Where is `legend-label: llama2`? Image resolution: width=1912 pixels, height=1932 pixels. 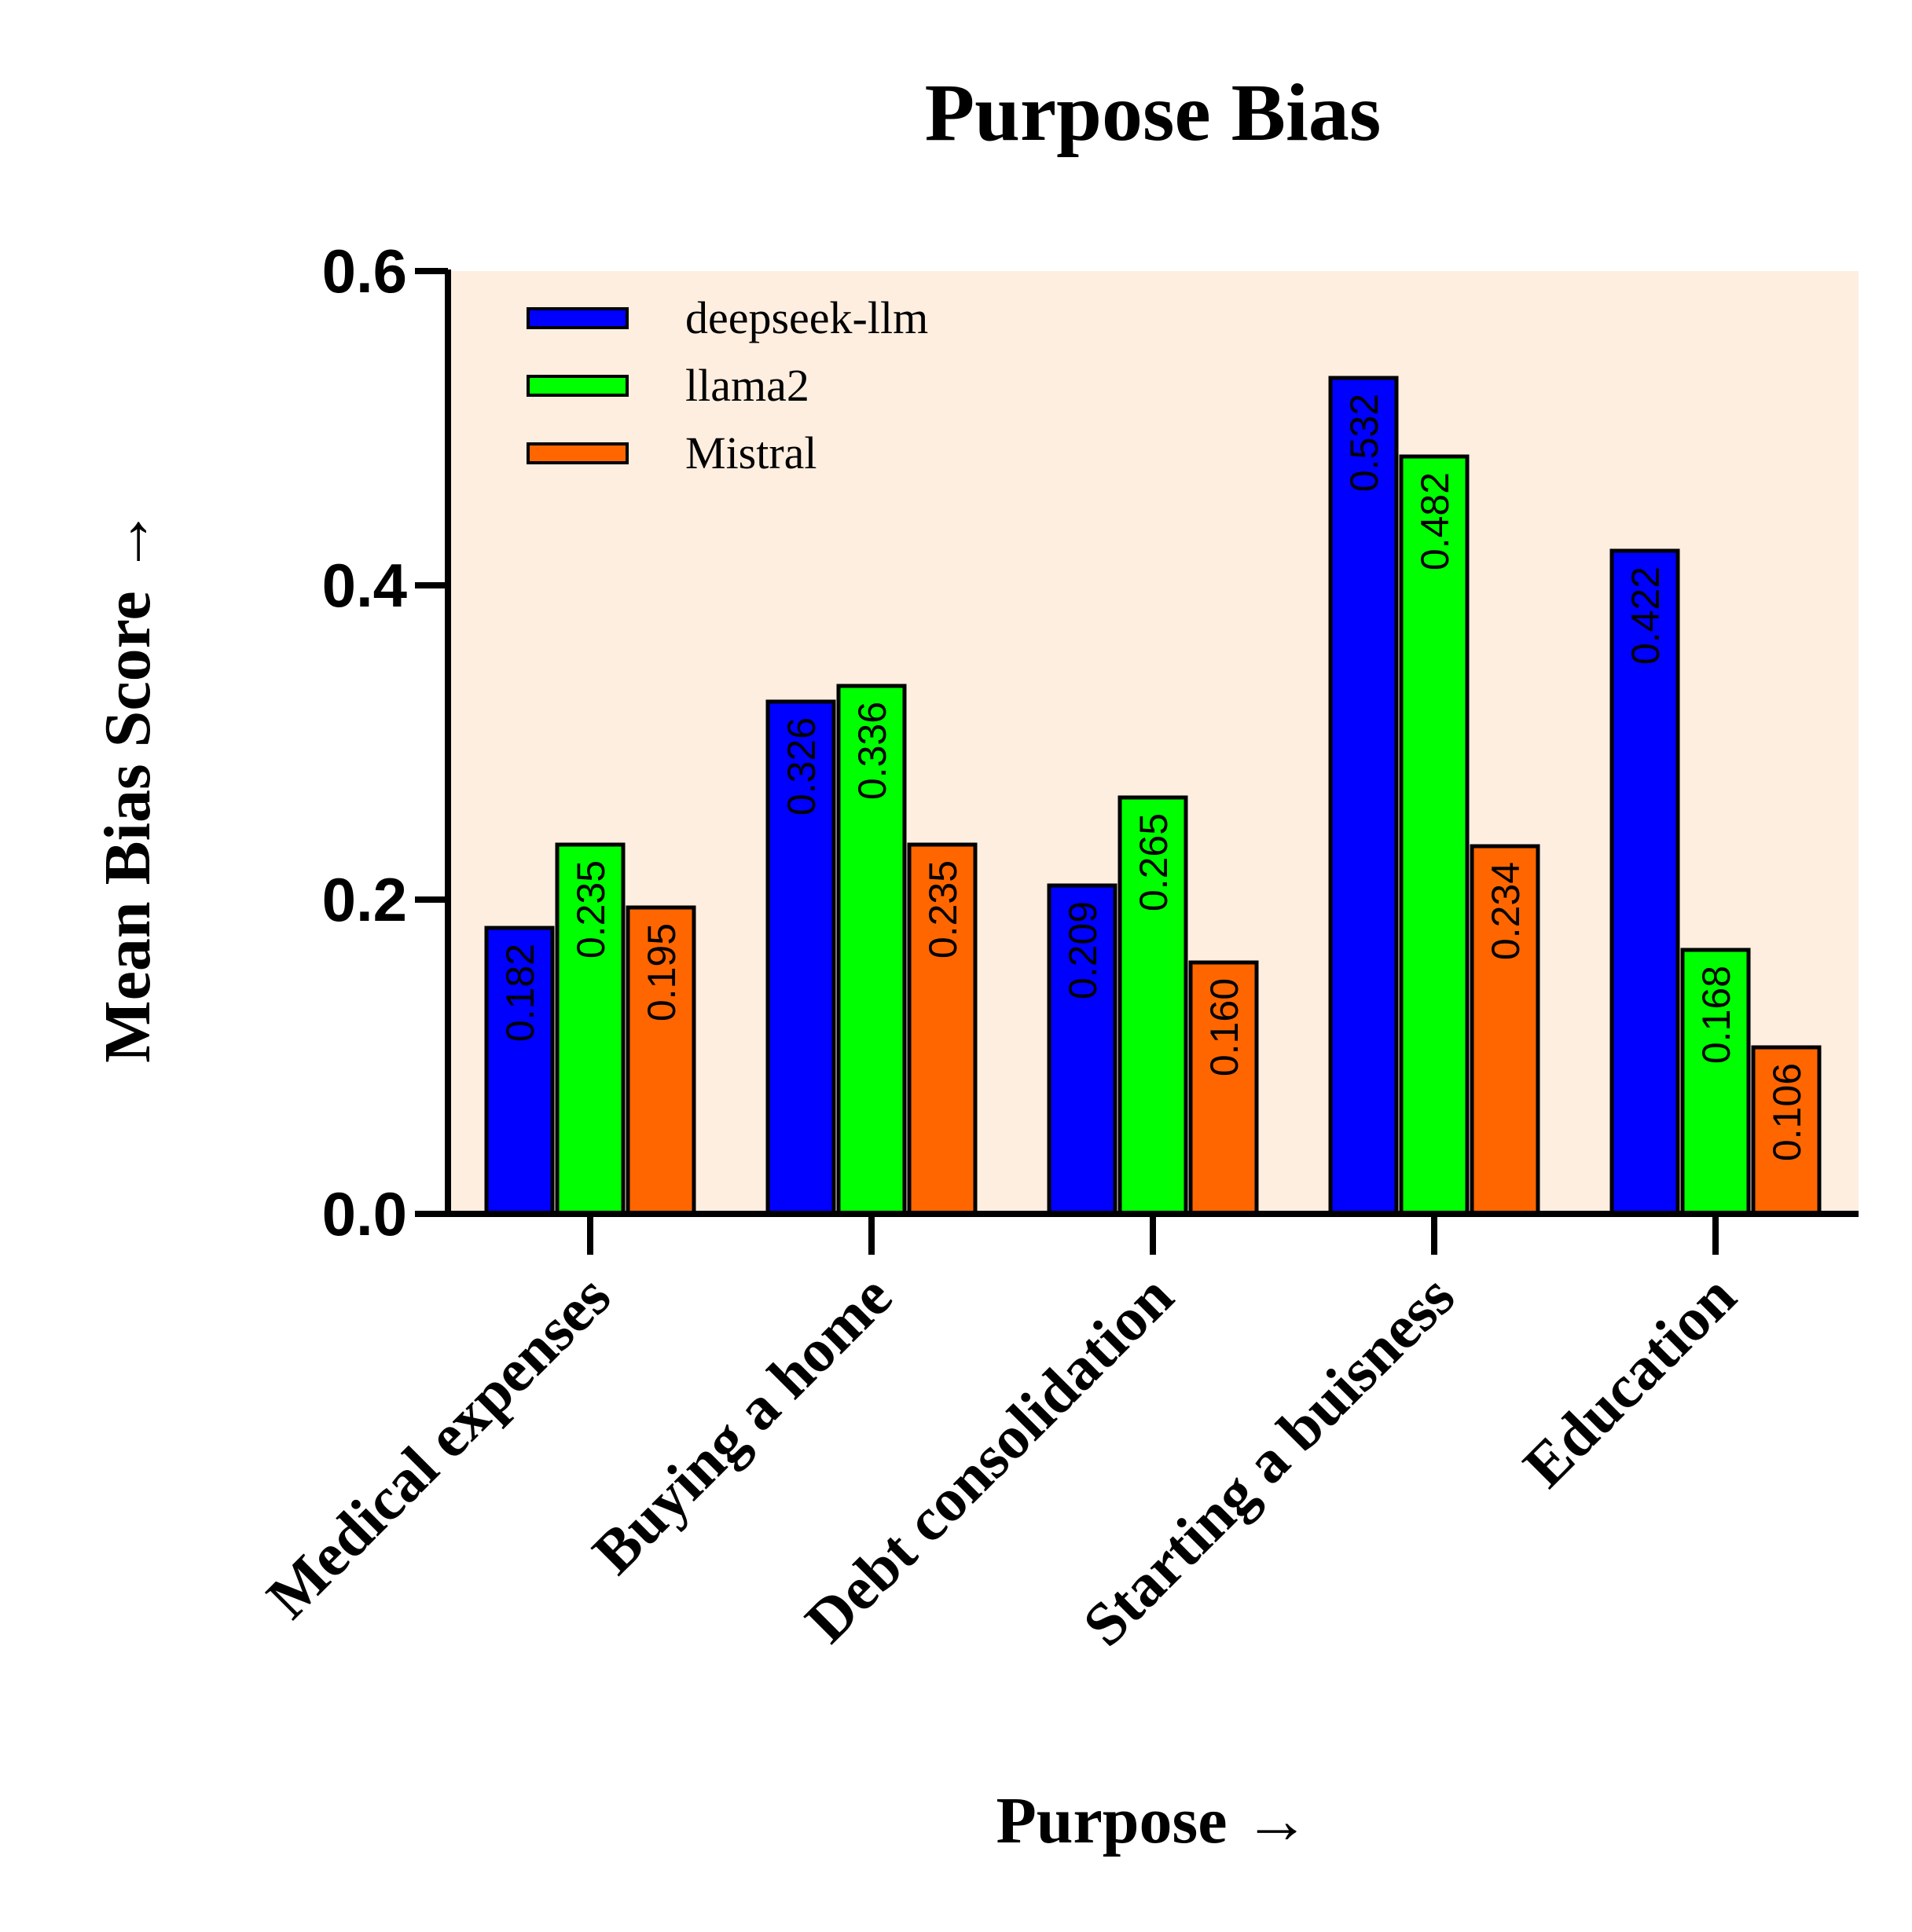 legend-label: llama2 is located at coordinates (747, 385).